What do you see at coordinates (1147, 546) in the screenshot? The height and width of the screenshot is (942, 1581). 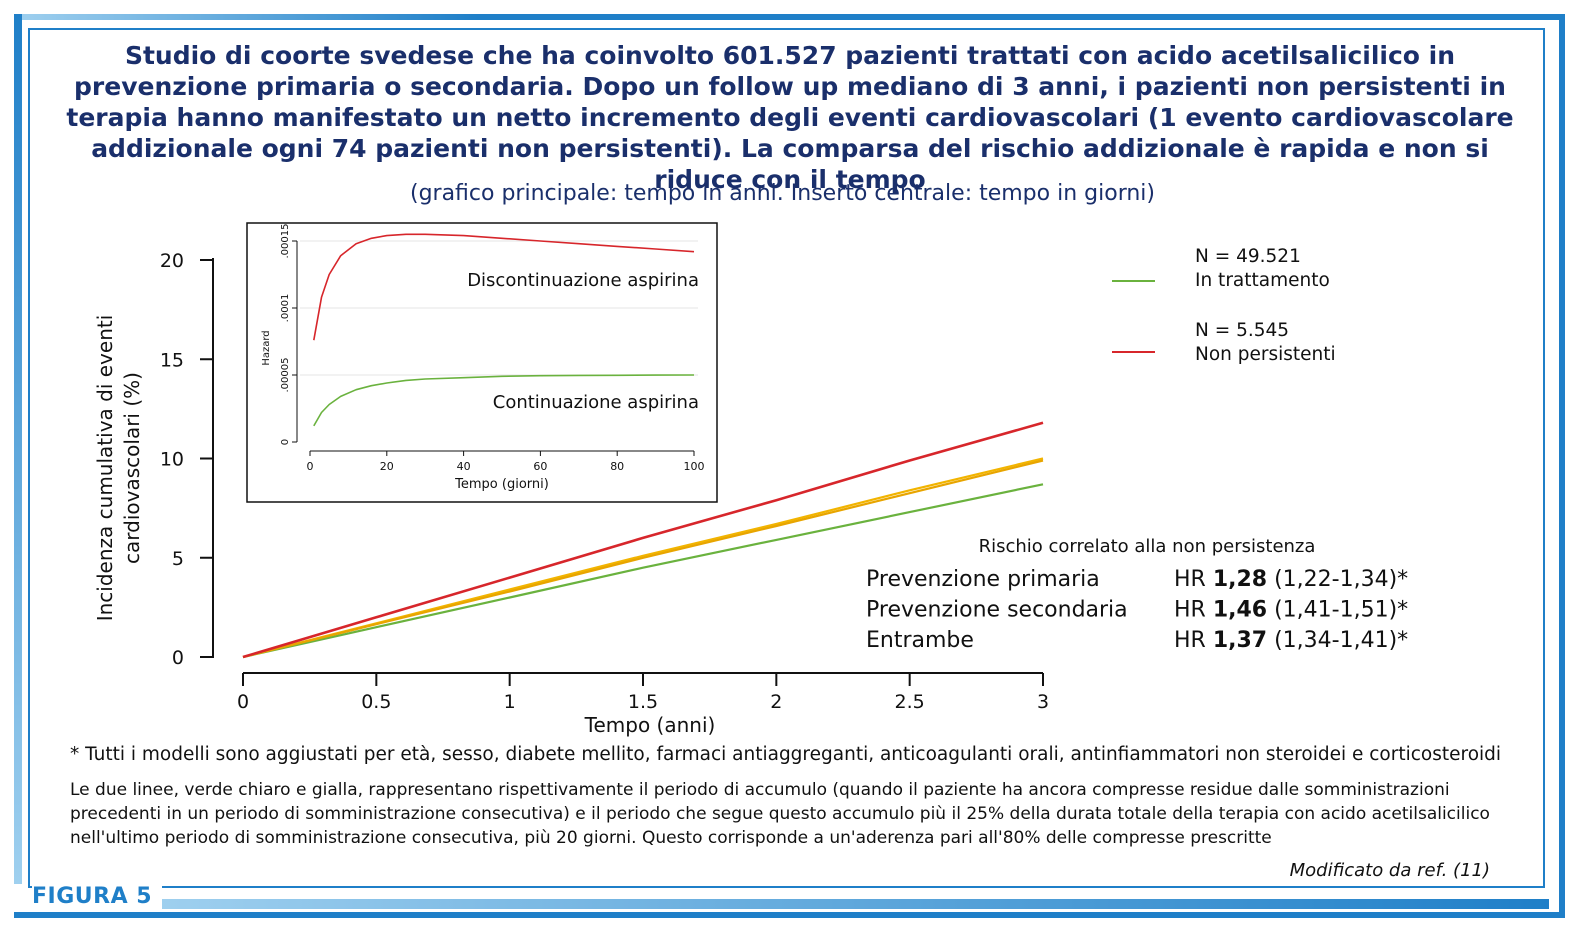 I see `risk-title: Rischio correlato alla non persistenza` at bounding box center [1147, 546].